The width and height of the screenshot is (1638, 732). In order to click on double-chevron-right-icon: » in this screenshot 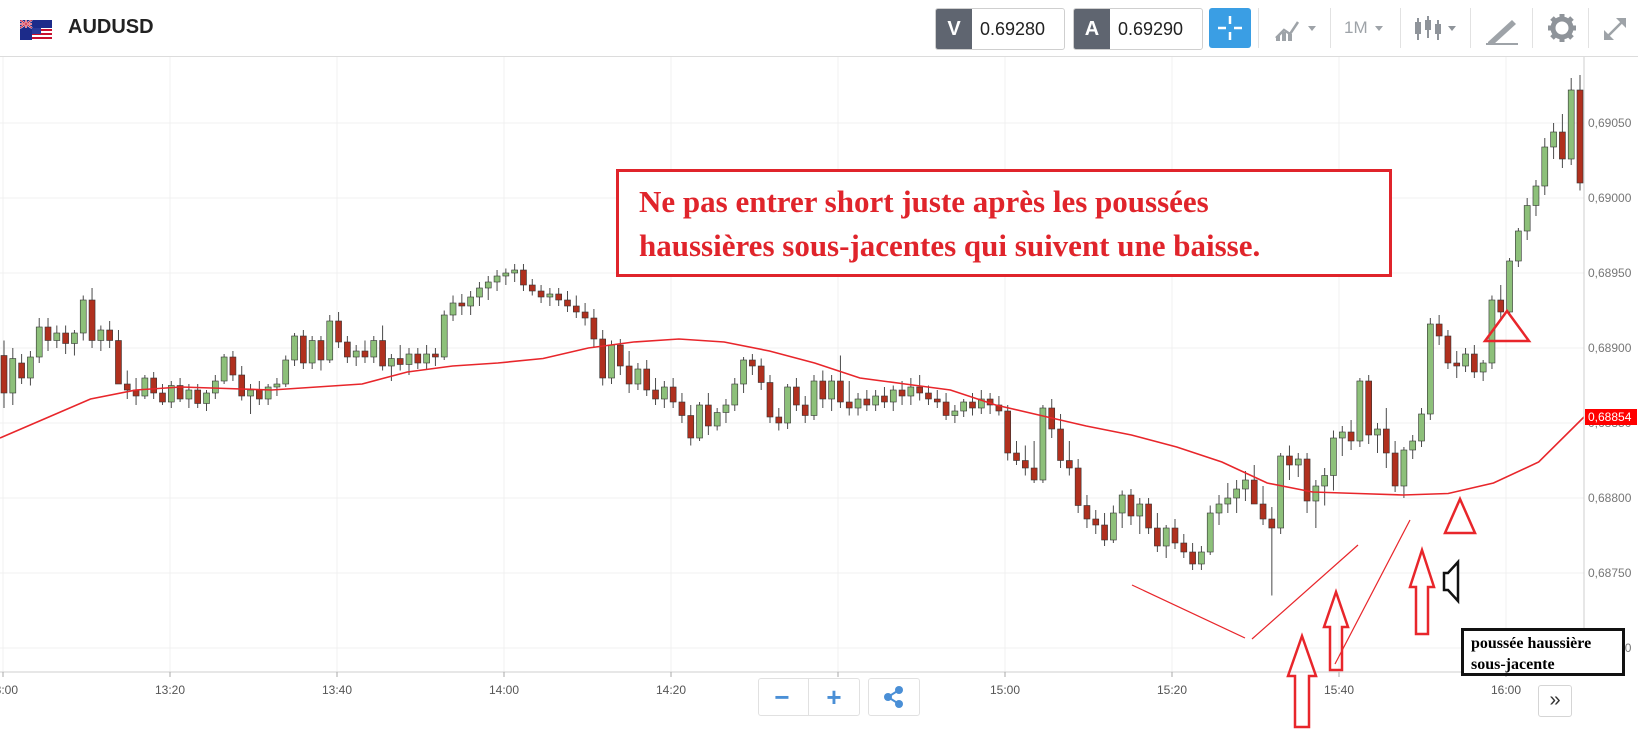, I will do `click(1555, 700)`.